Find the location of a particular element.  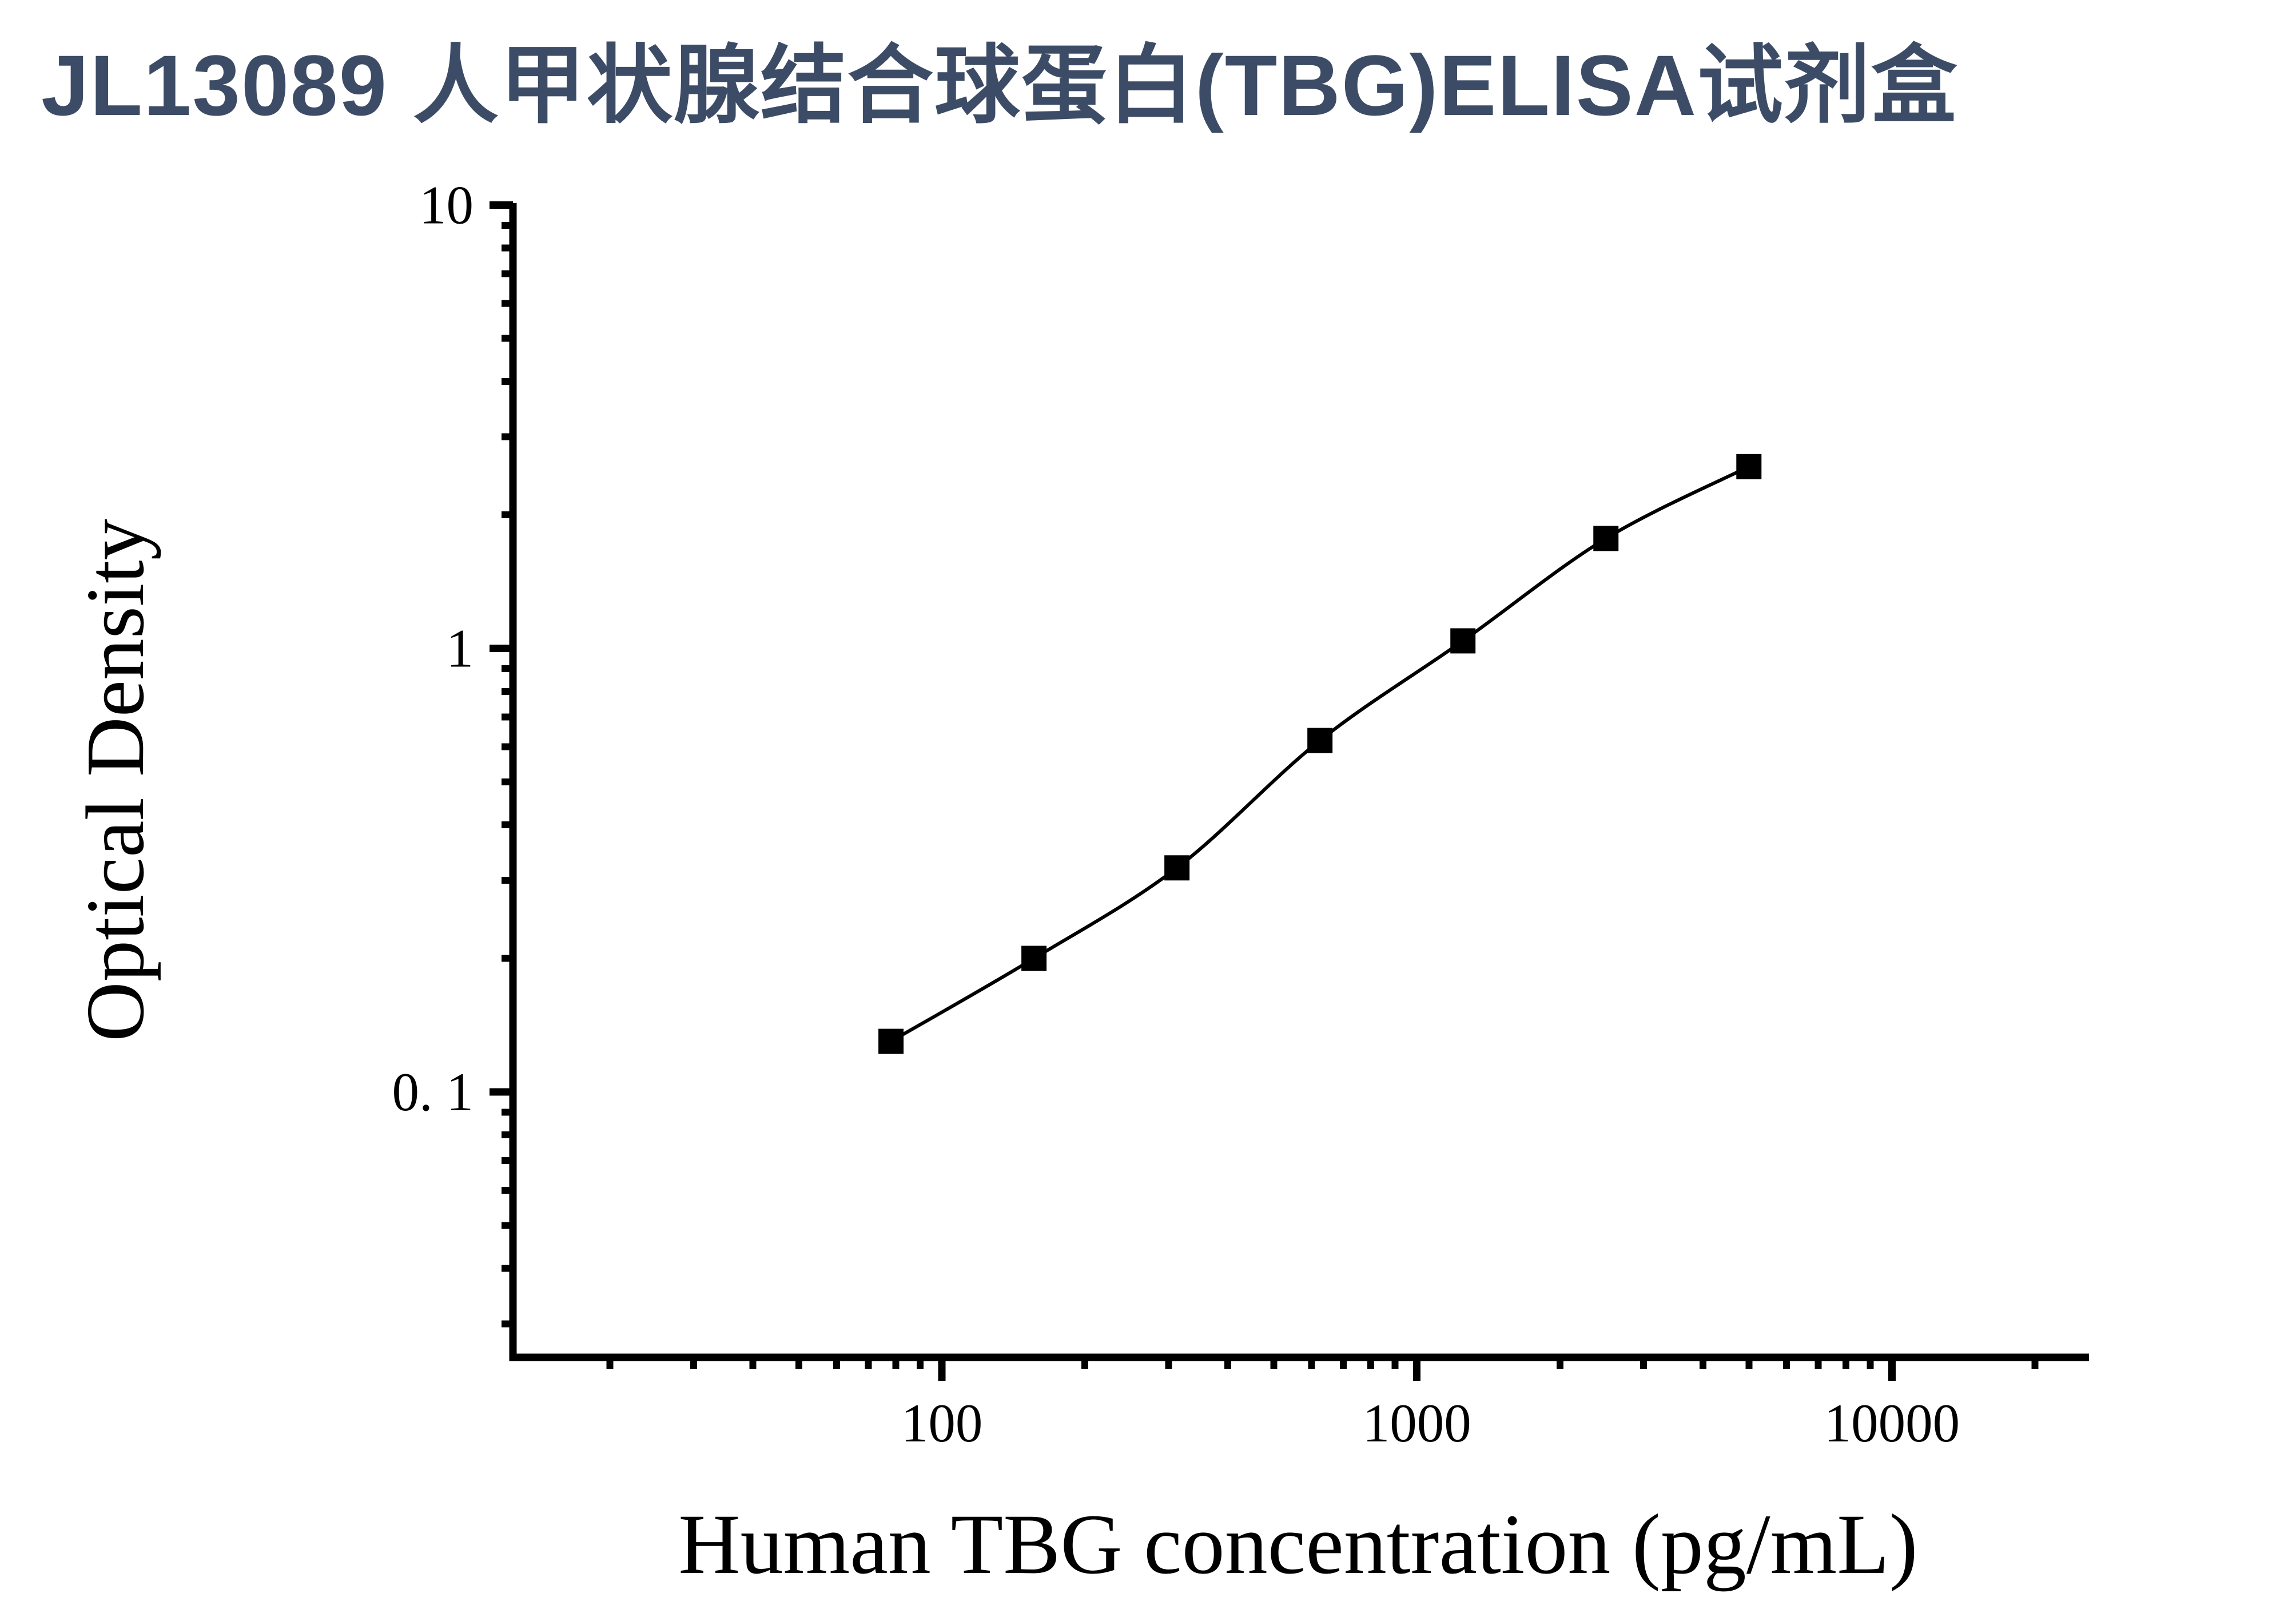

x-tick-label: 10000 is located at coordinates (1892, 1423).